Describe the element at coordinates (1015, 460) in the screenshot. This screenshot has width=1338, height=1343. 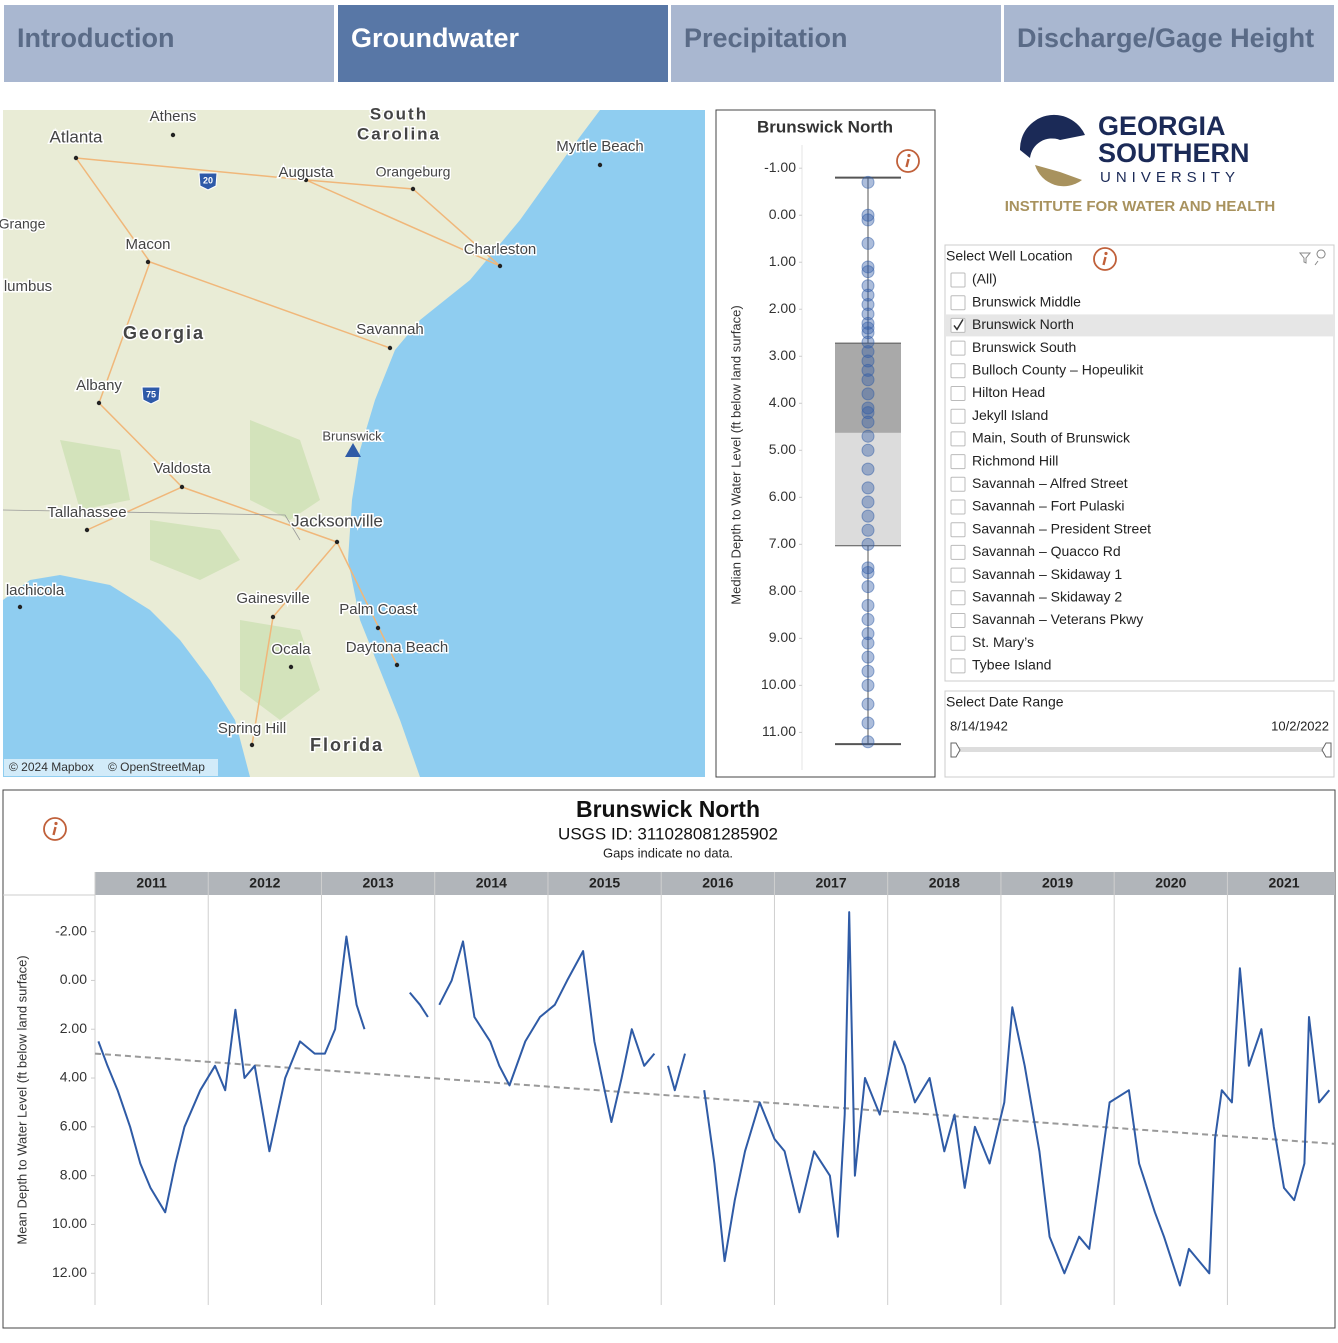
I see `filter-item: Richmond Hill` at that location.